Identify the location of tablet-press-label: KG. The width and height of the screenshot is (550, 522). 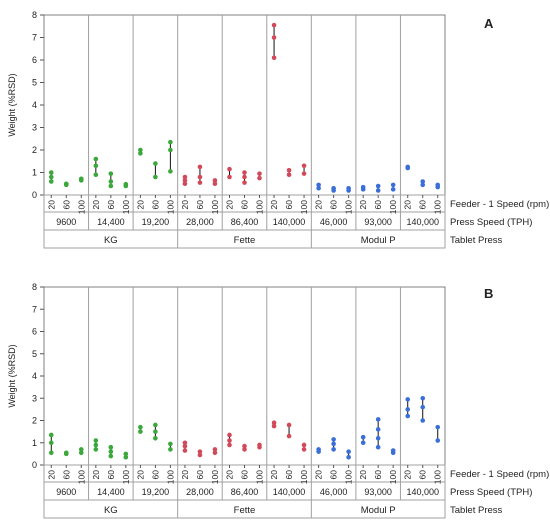
(111, 240).